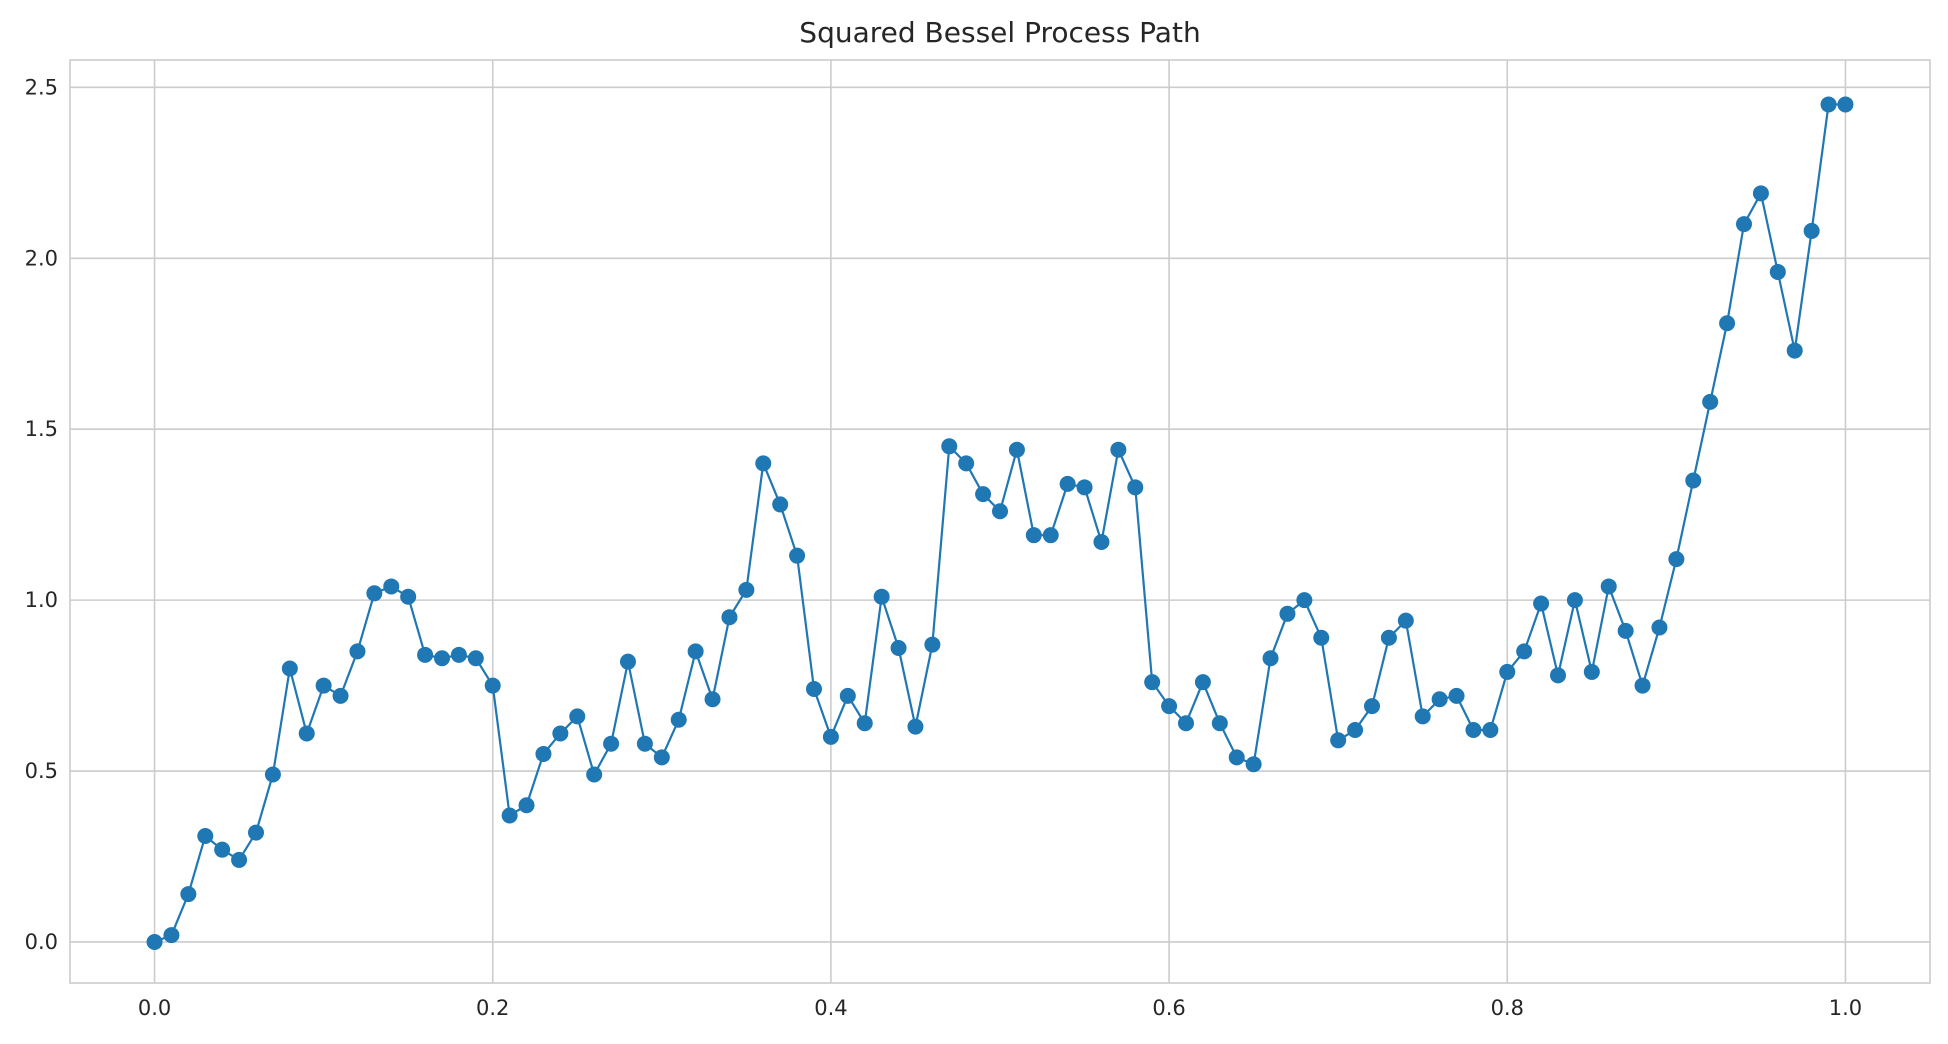  Describe the element at coordinates (1507, 1008) in the screenshot. I see `x-tick-label: 0.8` at that location.